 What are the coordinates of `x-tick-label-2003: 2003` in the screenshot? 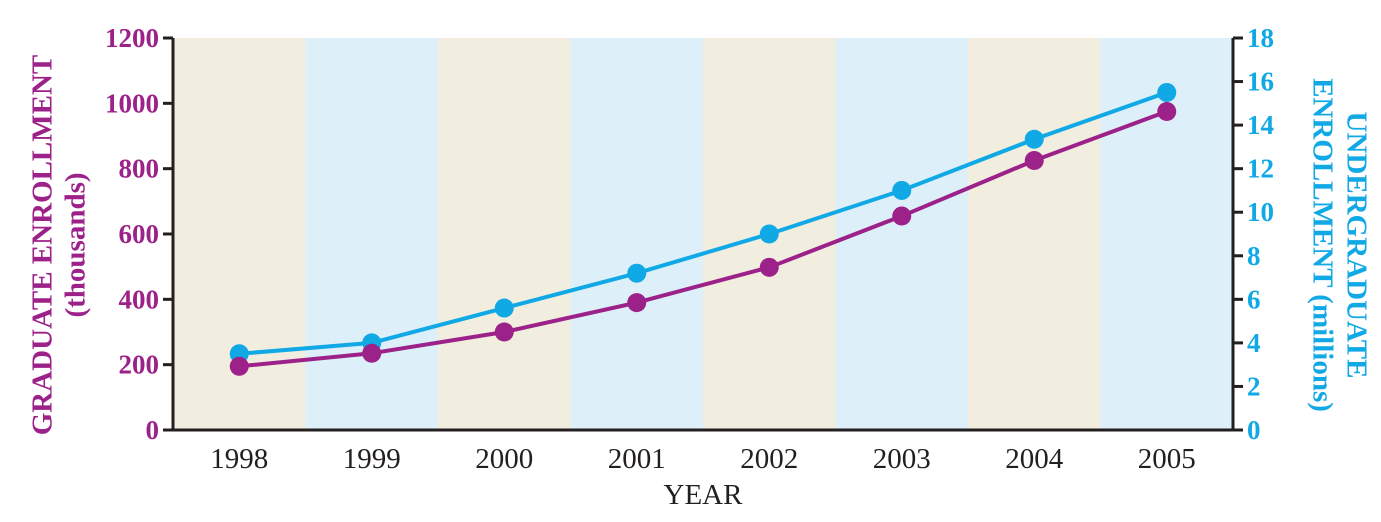 It's located at (902, 459).